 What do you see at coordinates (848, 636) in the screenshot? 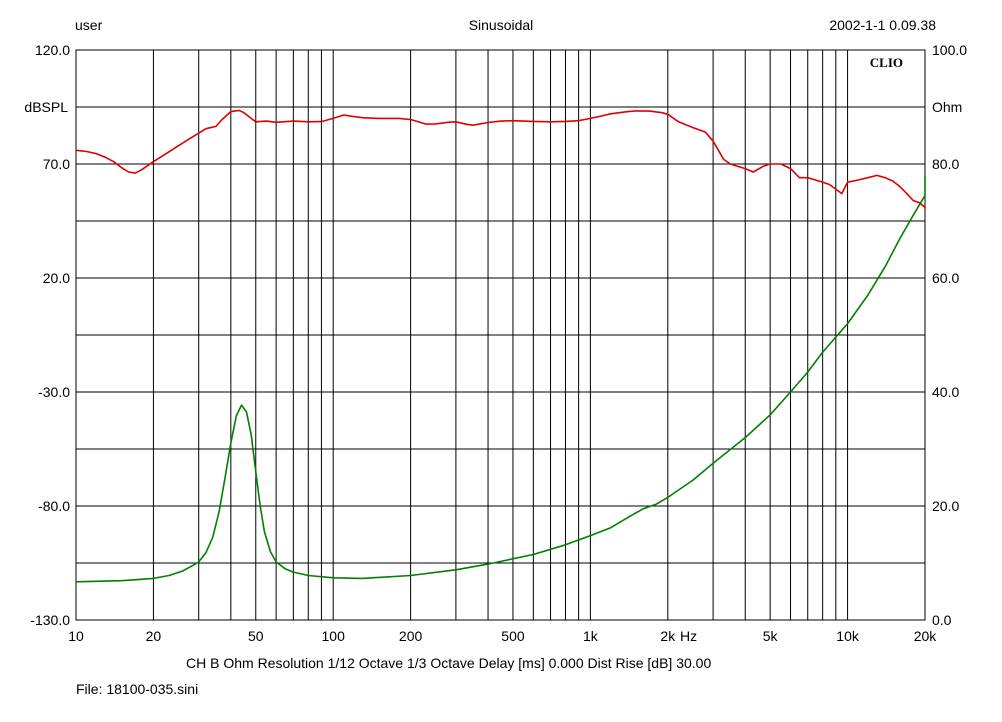
I see `x-tick-label: 10k` at bounding box center [848, 636].